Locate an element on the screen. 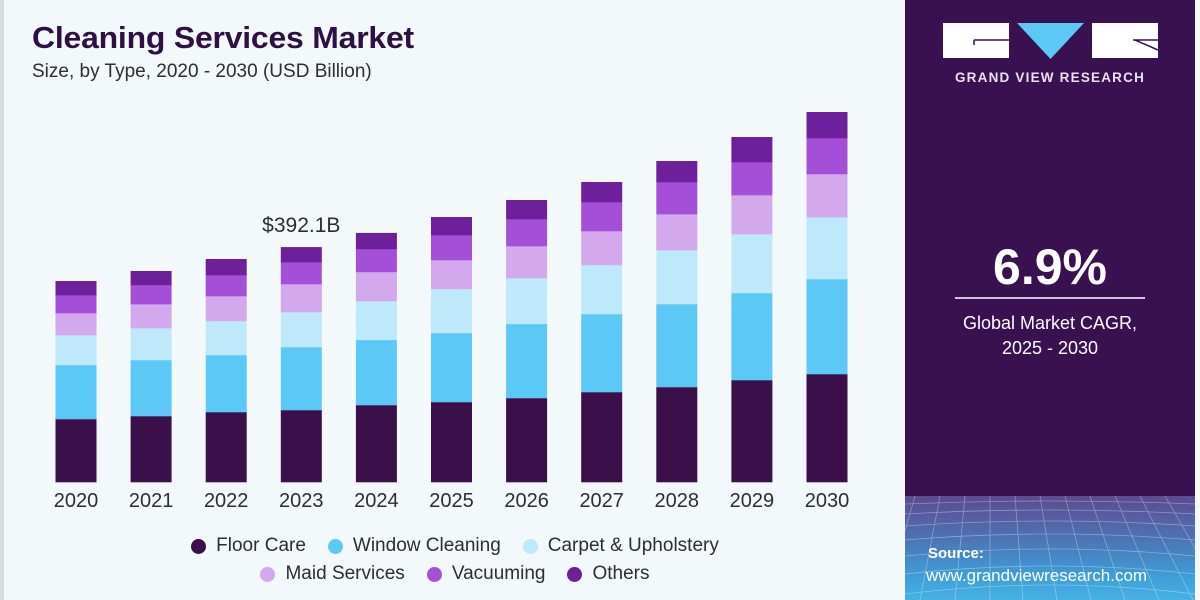 The height and width of the screenshot is (600, 1200). bar-2023-maid-services is located at coordinates (301, 298).